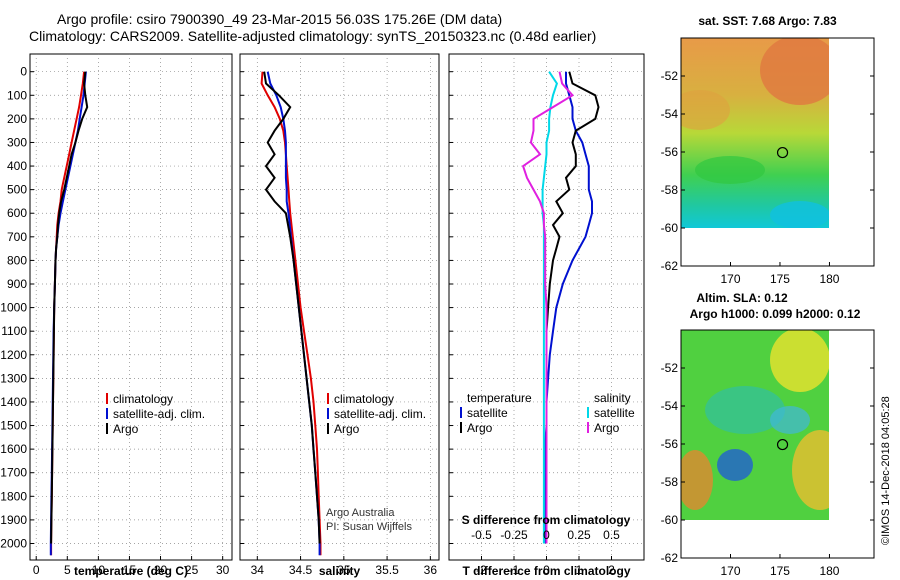  Describe the element at coordinates (67, 570) in the screenshot. I see `x-tick-label: 5` at that location.